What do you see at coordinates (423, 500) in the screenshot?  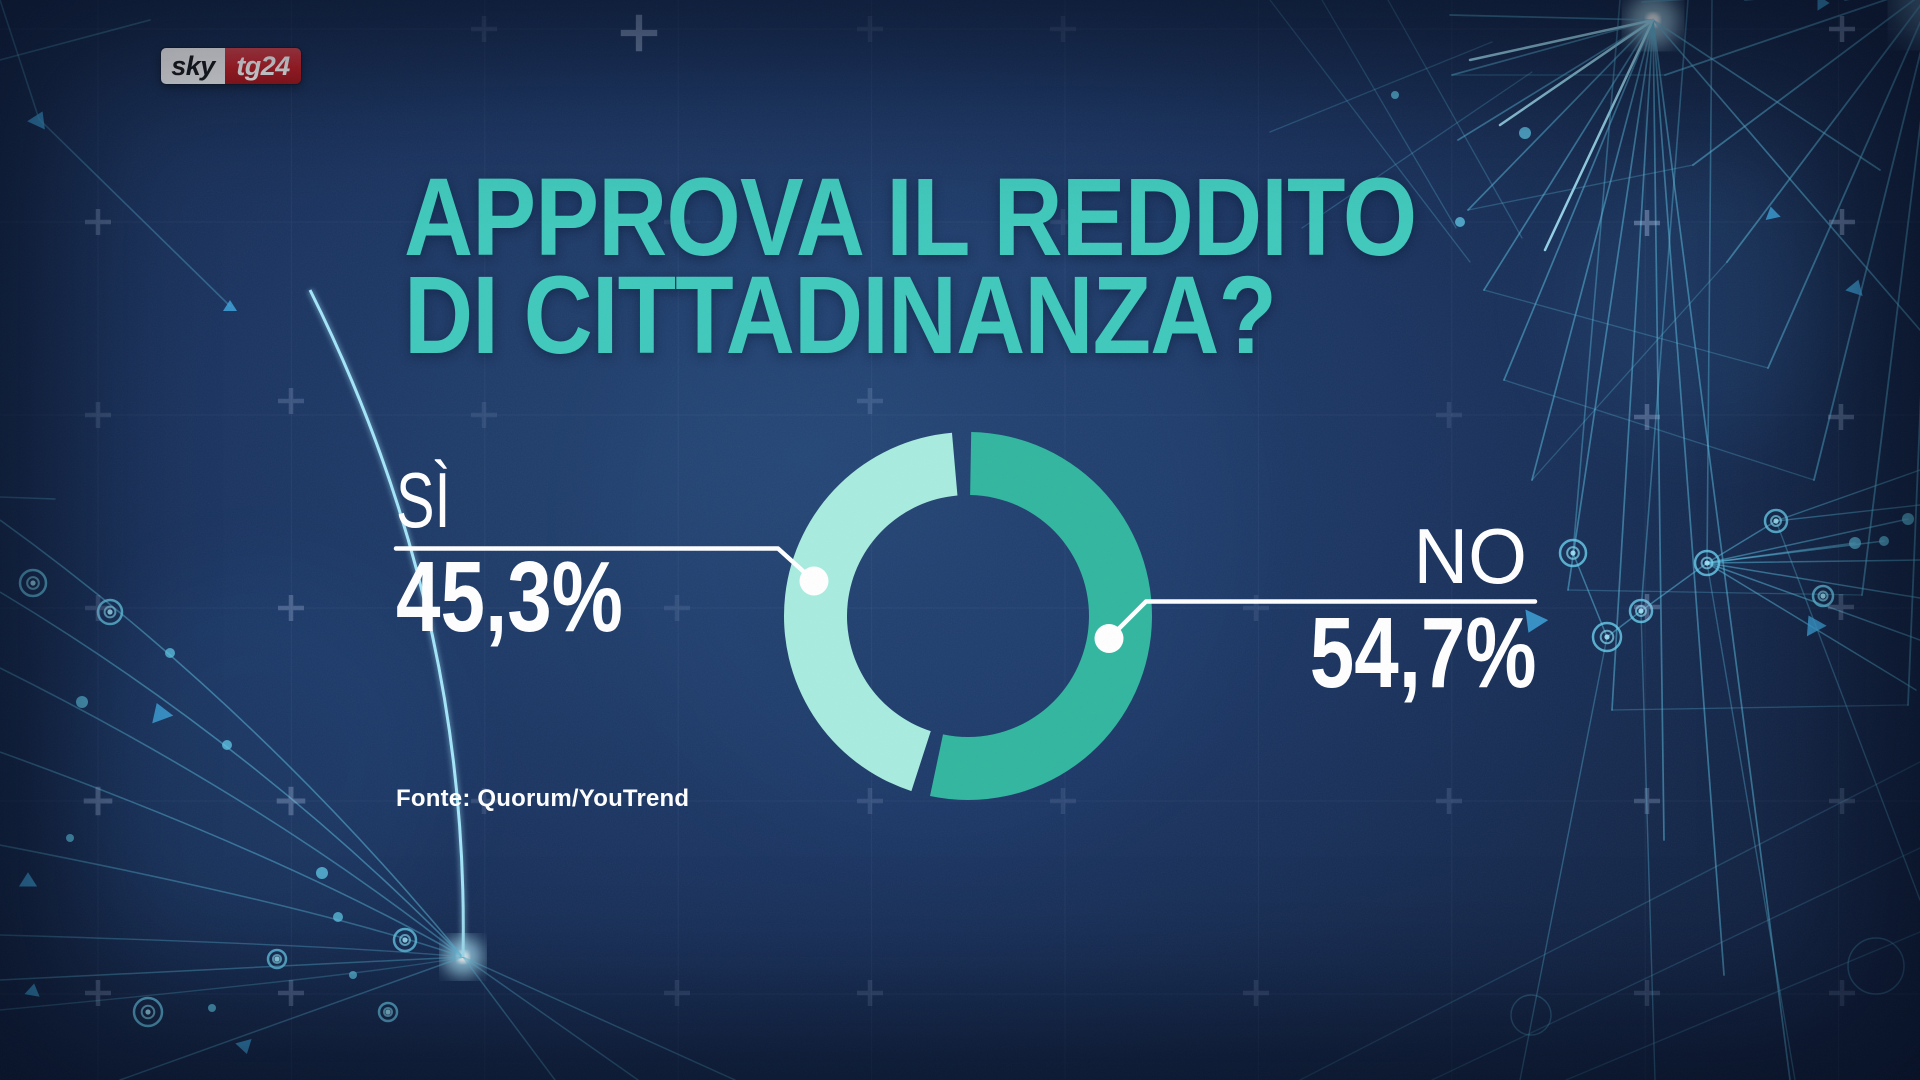 I see `si-label: SÌ` at bounding box center [423, 500].